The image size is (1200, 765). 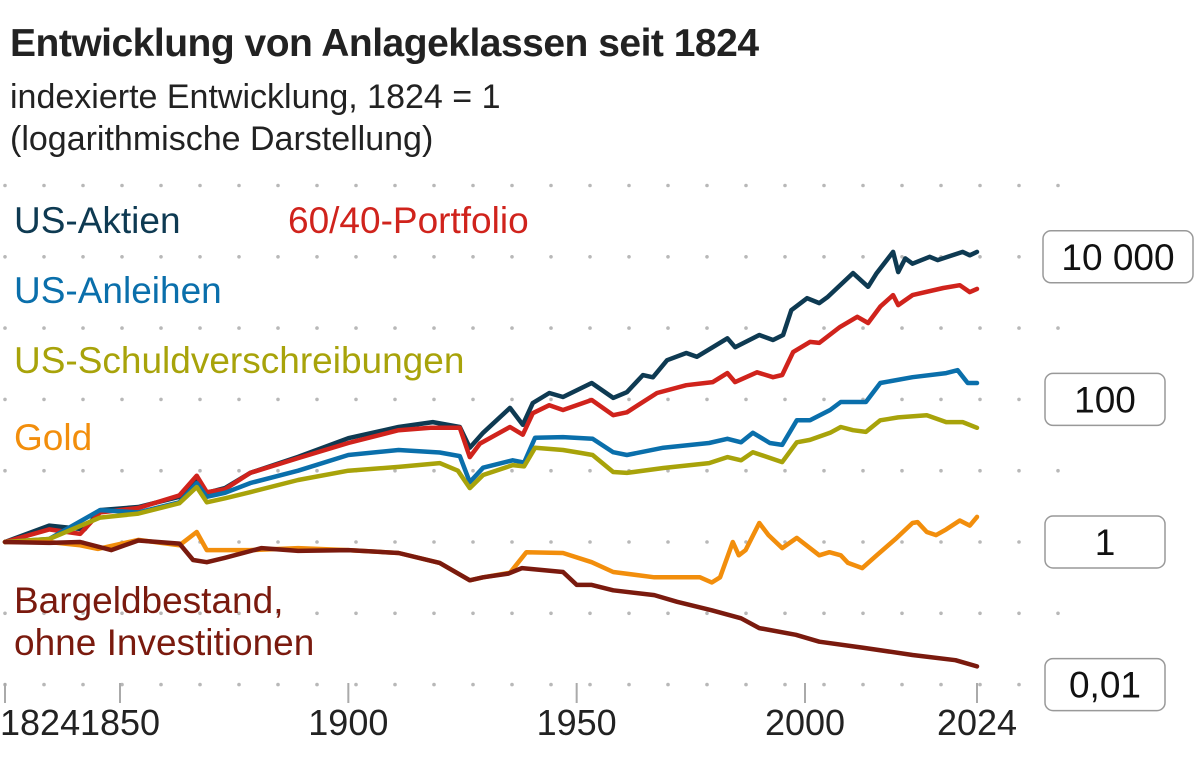 I want to click on x-tick-label: 2024, so click(x=977, y=722).